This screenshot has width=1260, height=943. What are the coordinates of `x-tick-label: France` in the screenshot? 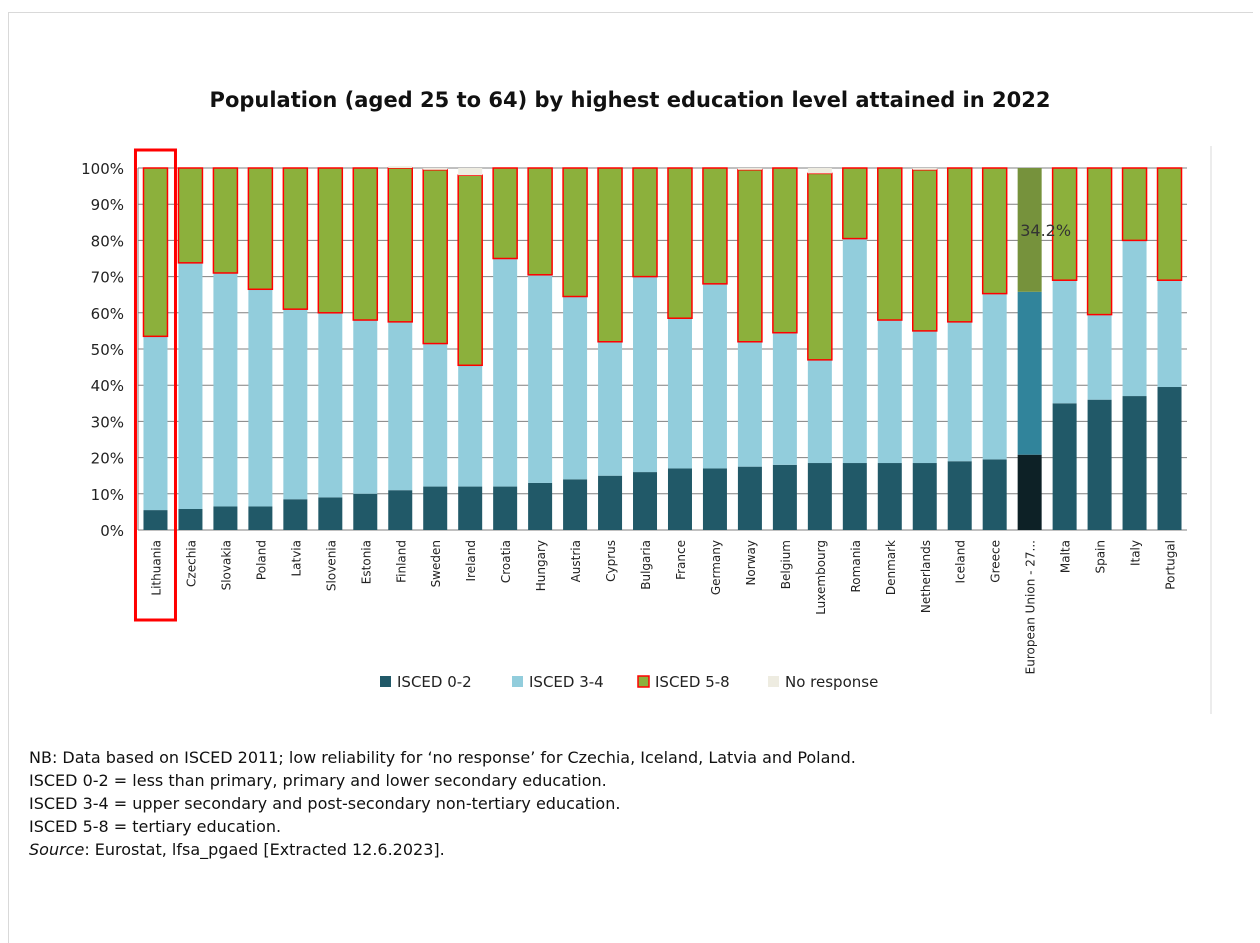 It's located at (681, 560).